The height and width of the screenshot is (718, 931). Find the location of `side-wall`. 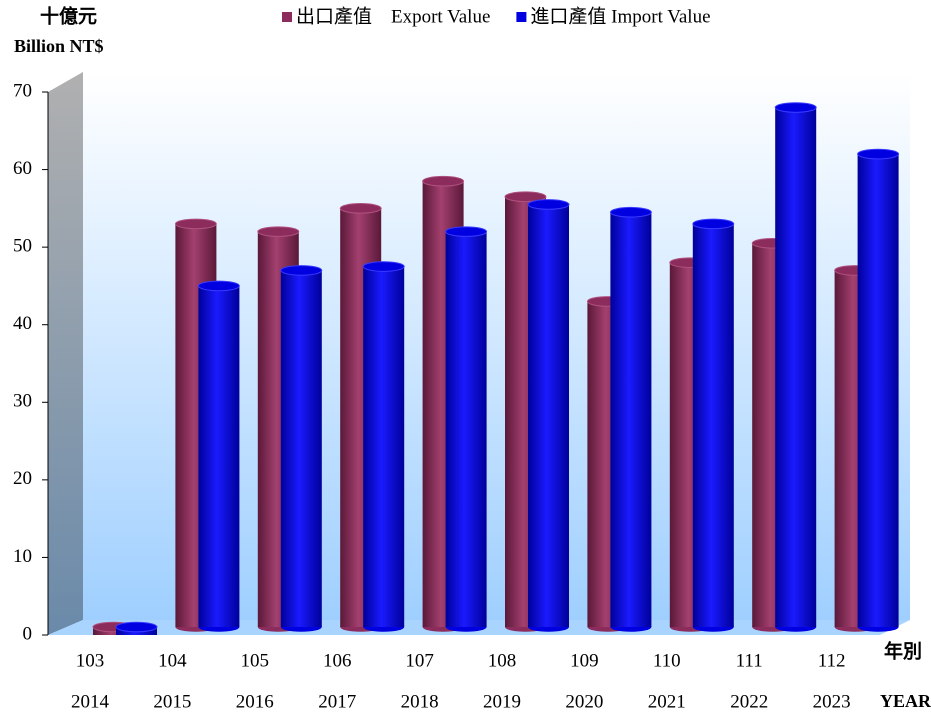

side-wall is located at coordinates (65, 353).